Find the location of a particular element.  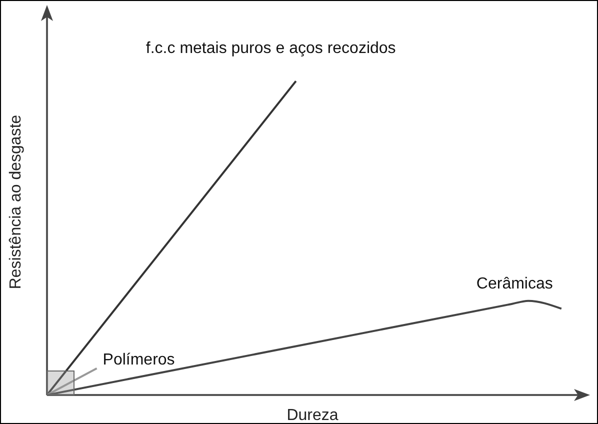

y-axis-title: Resistência ao desgaste is located at coordinates (16, 202).